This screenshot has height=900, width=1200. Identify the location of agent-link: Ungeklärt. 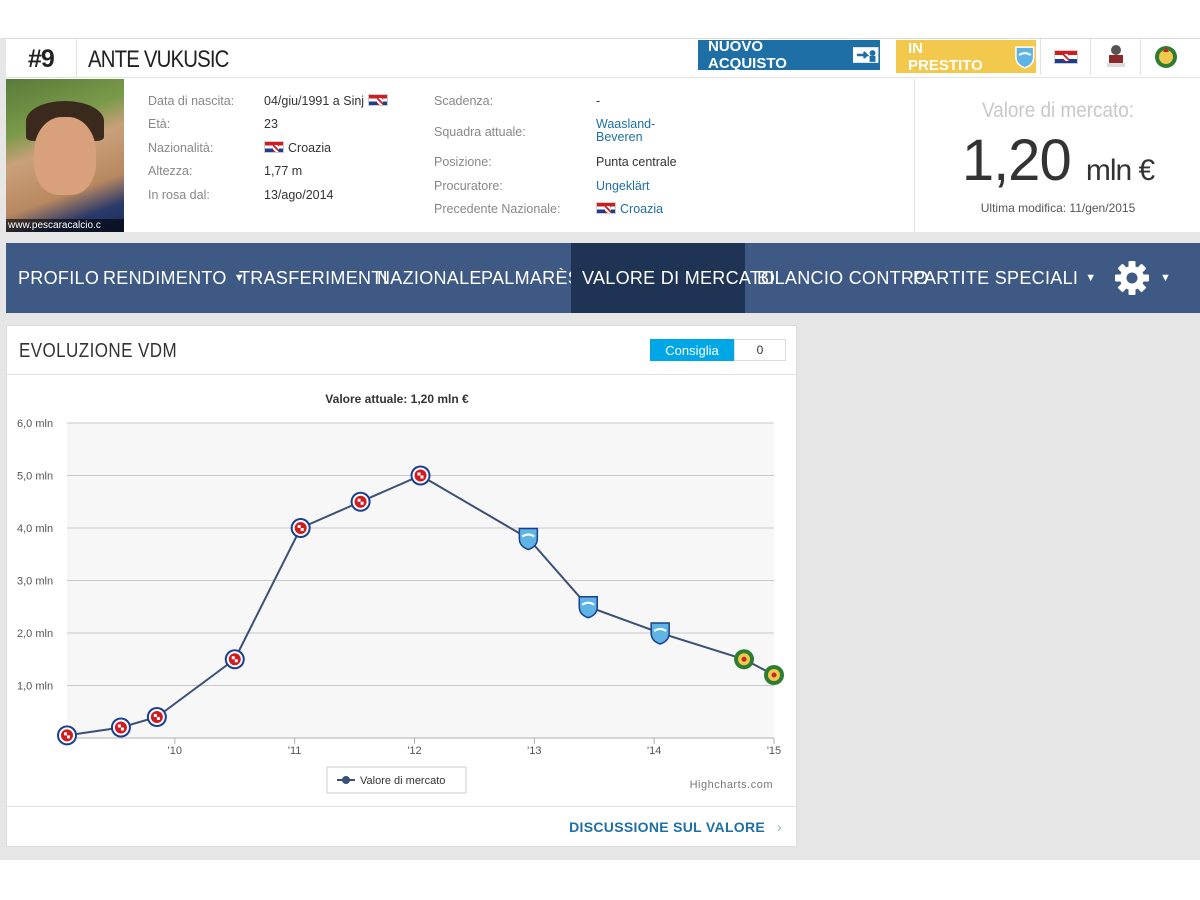
(623, 186).